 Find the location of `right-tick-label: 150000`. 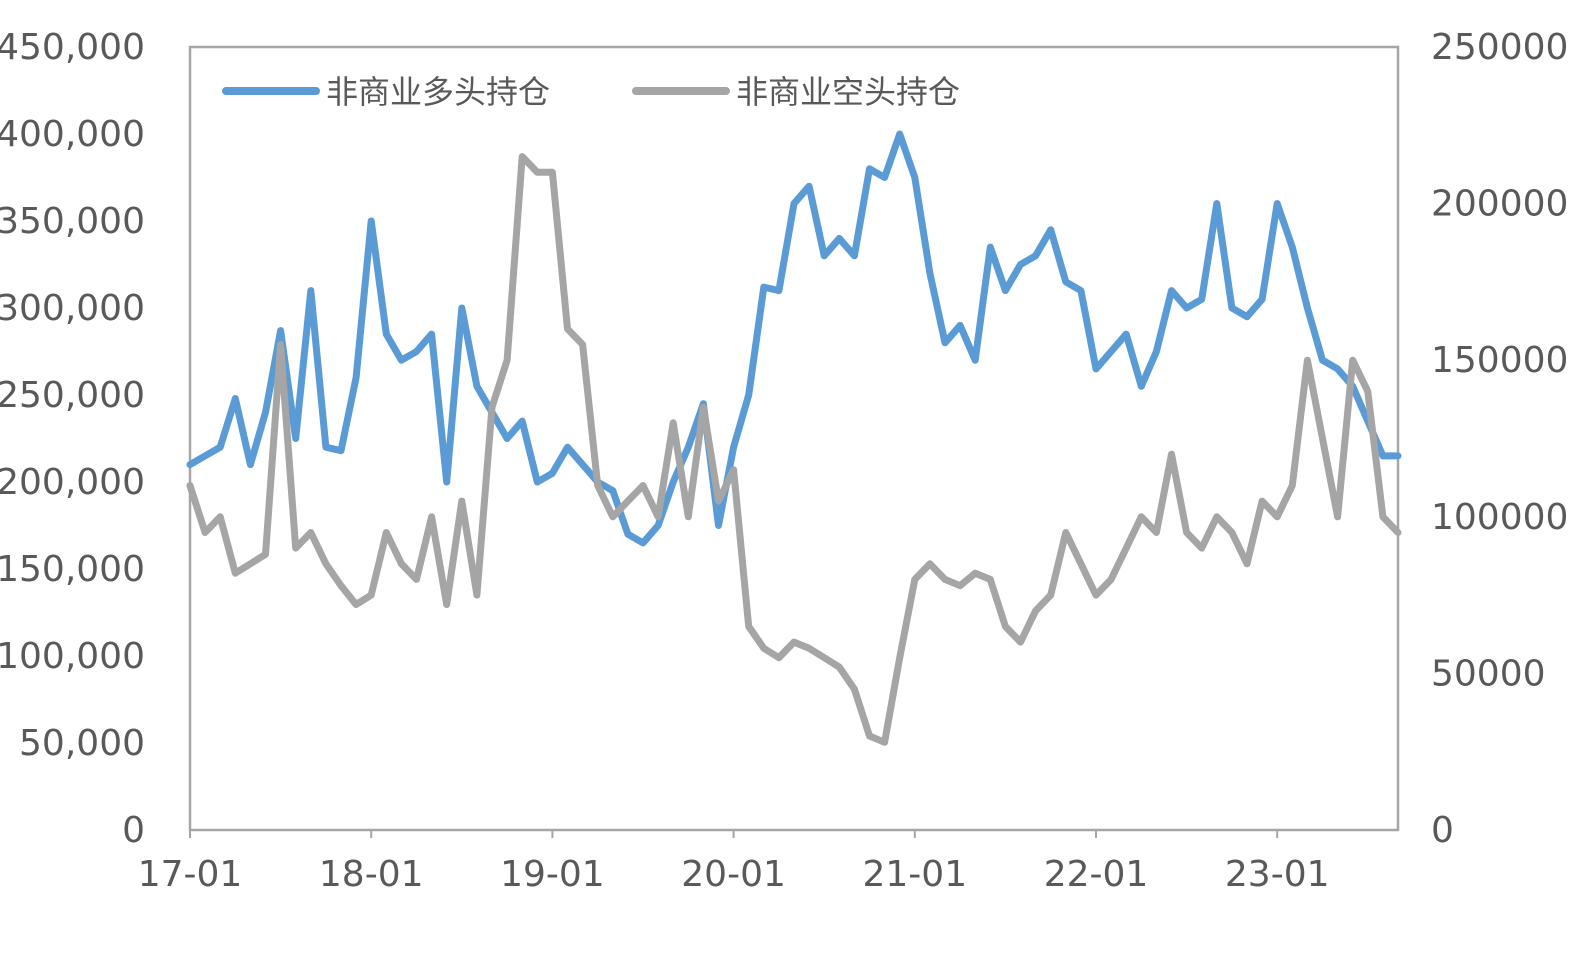

right-tick-label: 150000 is located at coordinates (1499, 360).